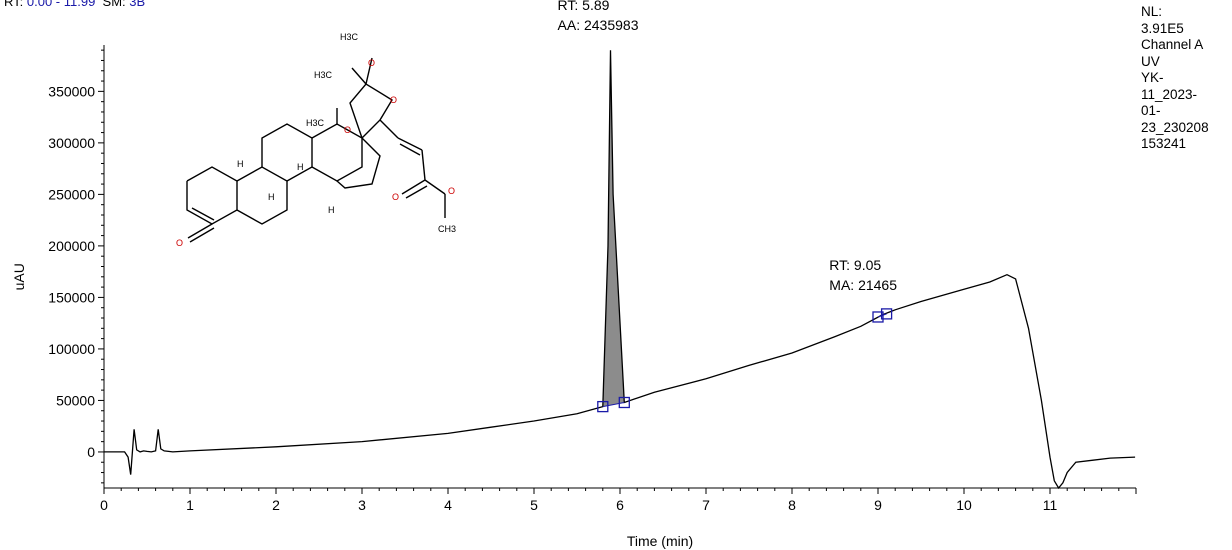 The image size is (1232, 550). What do you see at coordinates (1162, 28) in the screenshot?
I see `info-line: 3.91E5` at bounding box center [1162, 28].